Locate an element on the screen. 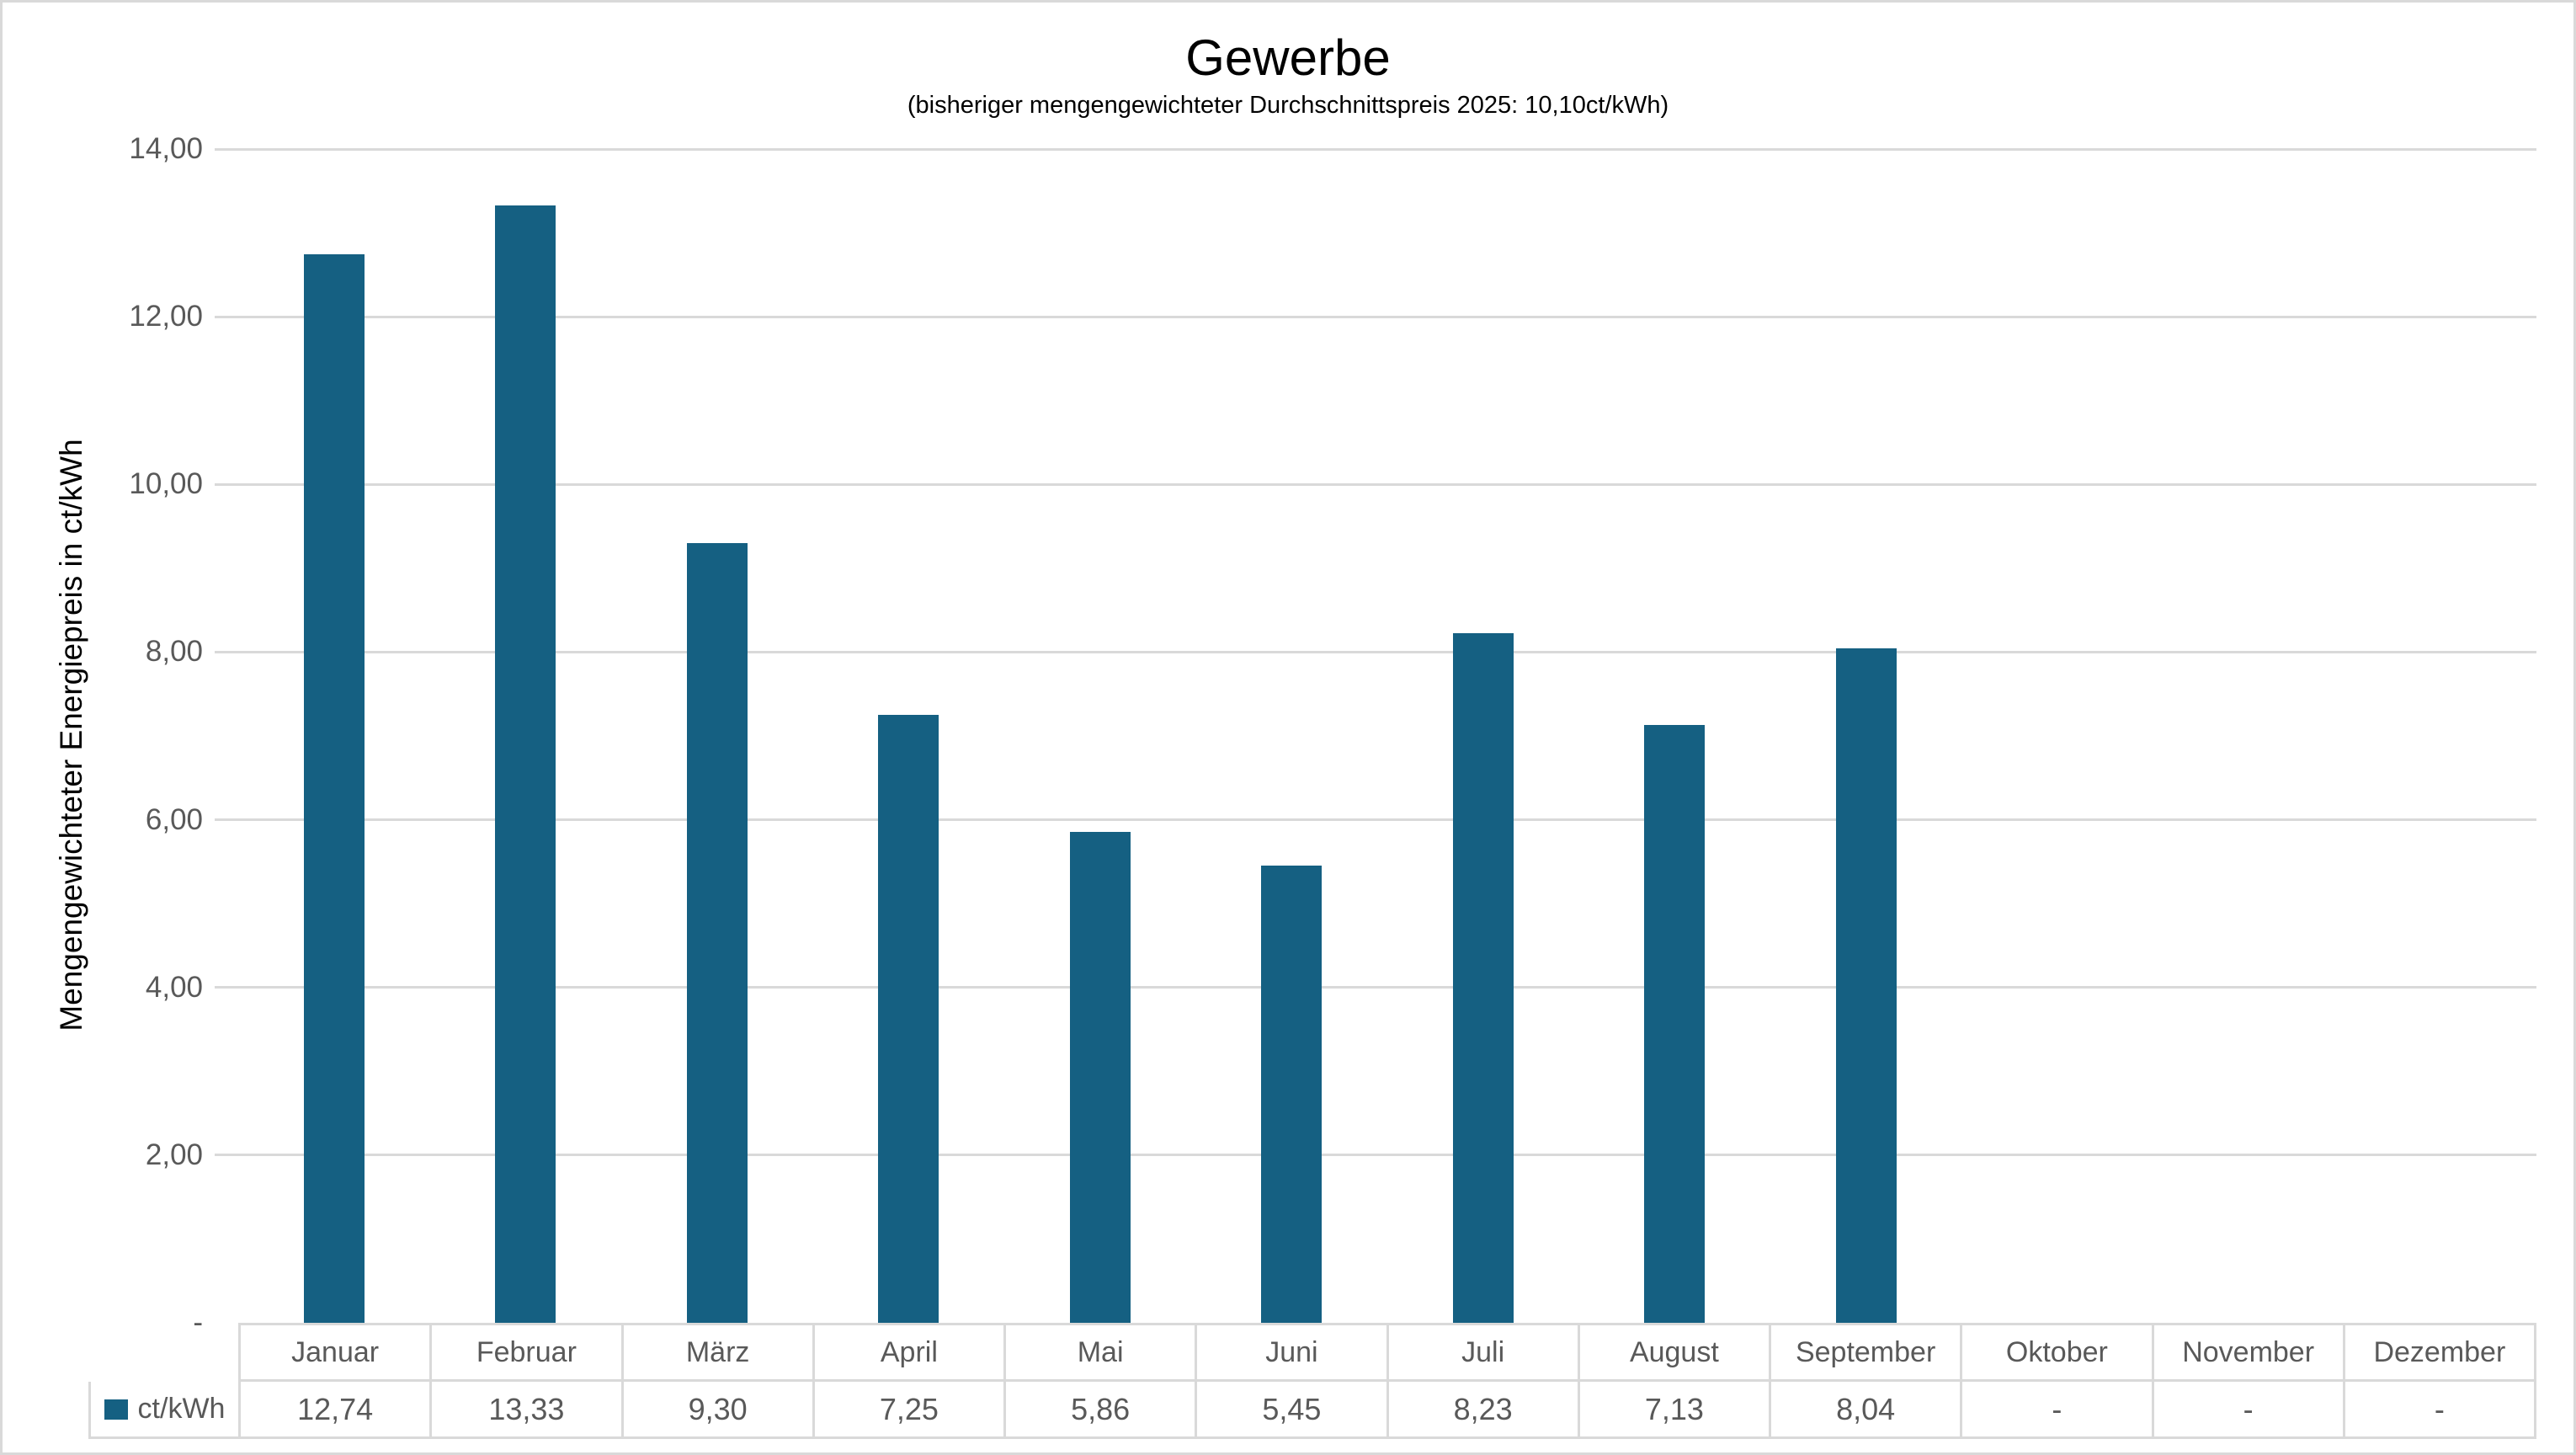  value-cell-juli: 8,23 is located at coordinates (1482, 1410).